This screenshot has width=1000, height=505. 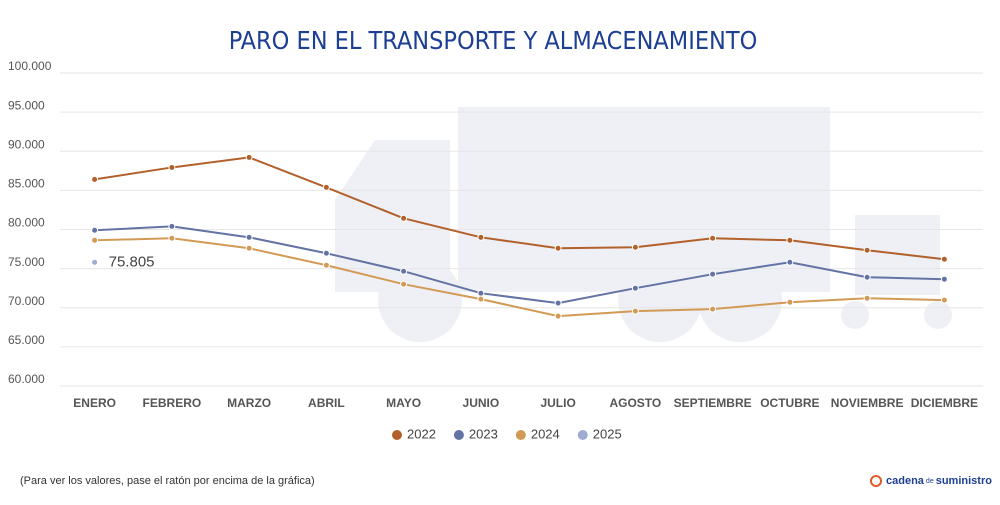 I want to click on y-tick-label: 60.000, so click(x=26, y=379).